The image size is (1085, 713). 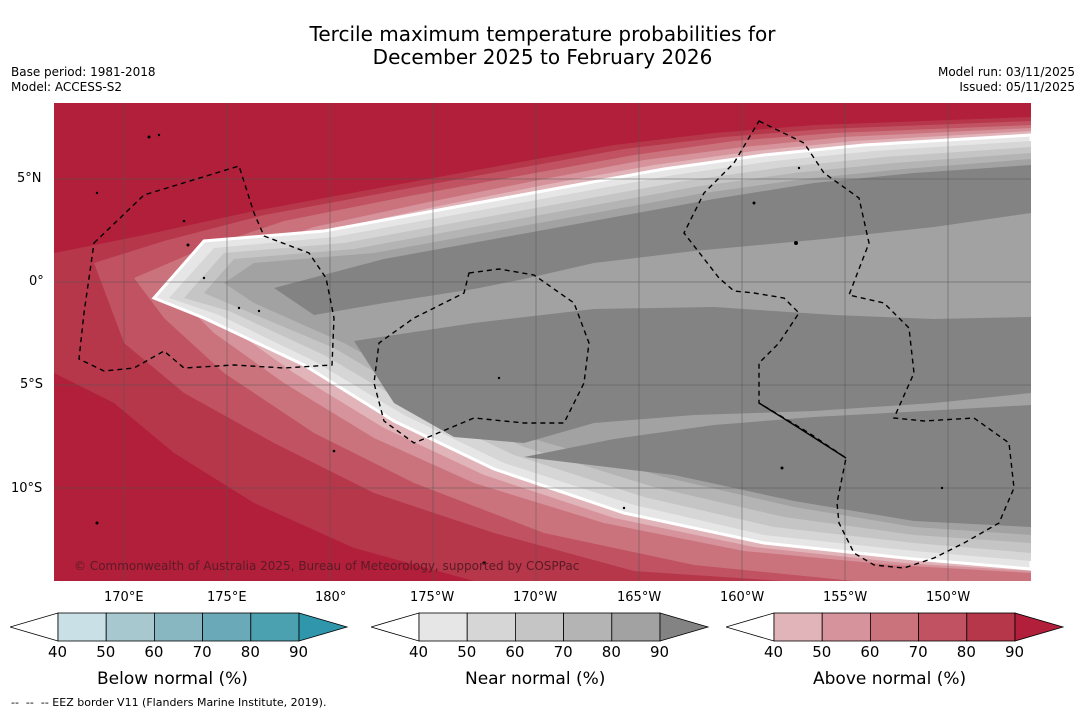 What do you see at coordinates (1006, 72) in the screenshot?
I see `model-run: Model run: 03/11/2025` at bounding box center [1006, 72].